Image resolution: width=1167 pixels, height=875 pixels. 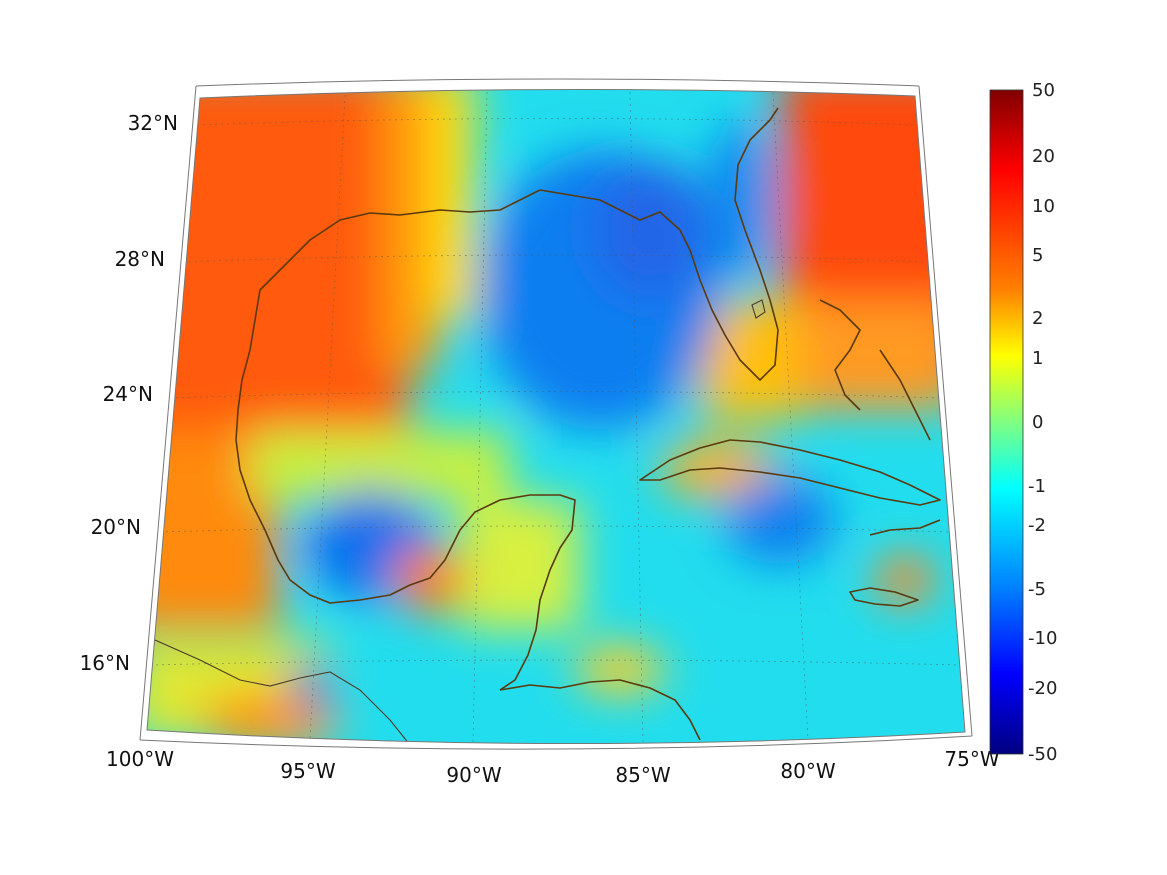 I want to click on colorbar-tick-labels: 50 20 10 5 2 1 0 -1 -2 -5 -10 -20 -50, so click(x=1042, y=422).